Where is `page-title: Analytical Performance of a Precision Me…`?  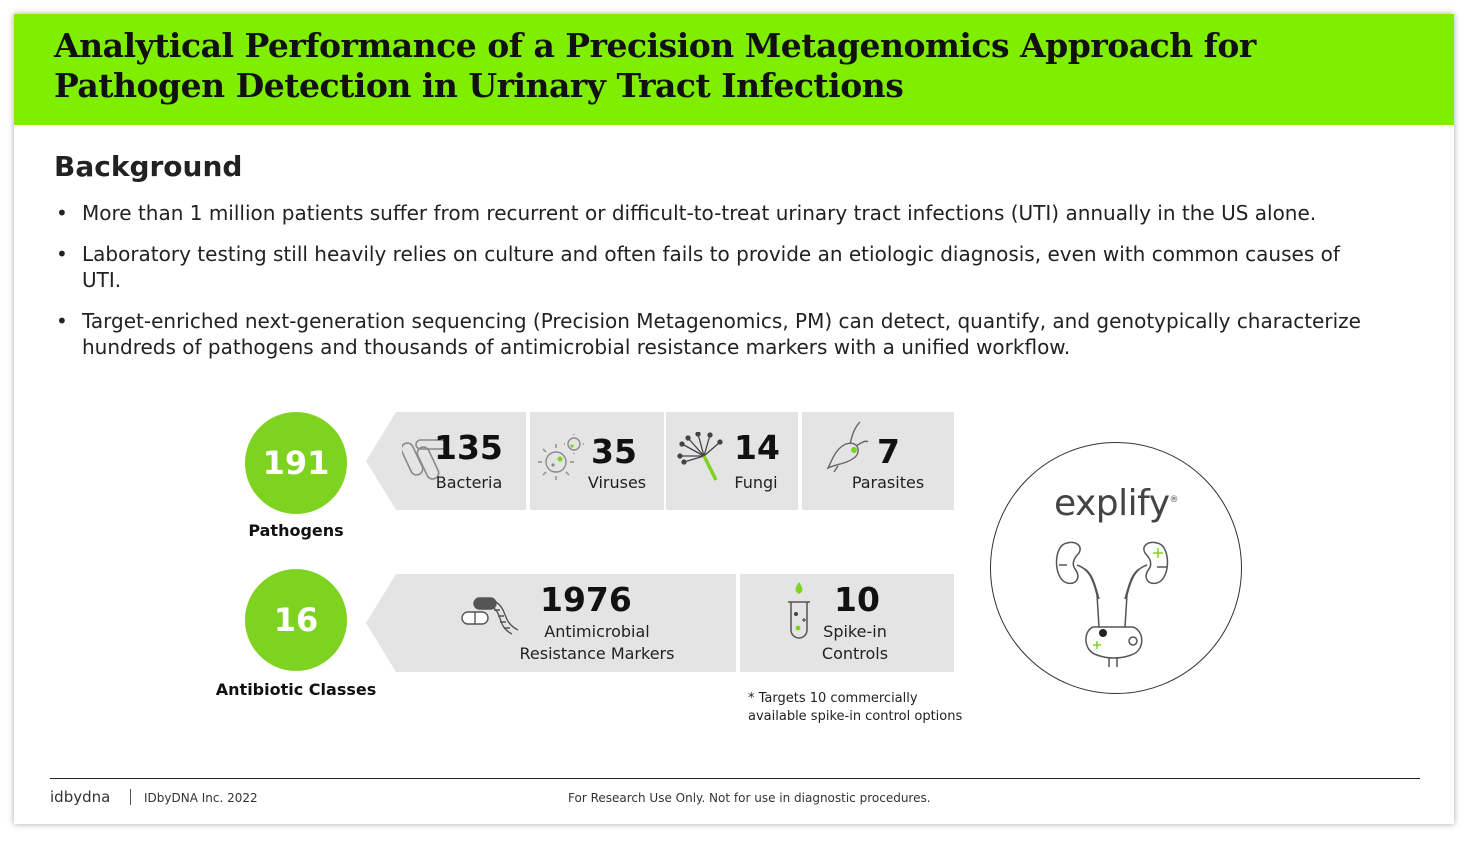 page-title: Analytical Performance of a Precision Me… is located at coordinates (655, 65).